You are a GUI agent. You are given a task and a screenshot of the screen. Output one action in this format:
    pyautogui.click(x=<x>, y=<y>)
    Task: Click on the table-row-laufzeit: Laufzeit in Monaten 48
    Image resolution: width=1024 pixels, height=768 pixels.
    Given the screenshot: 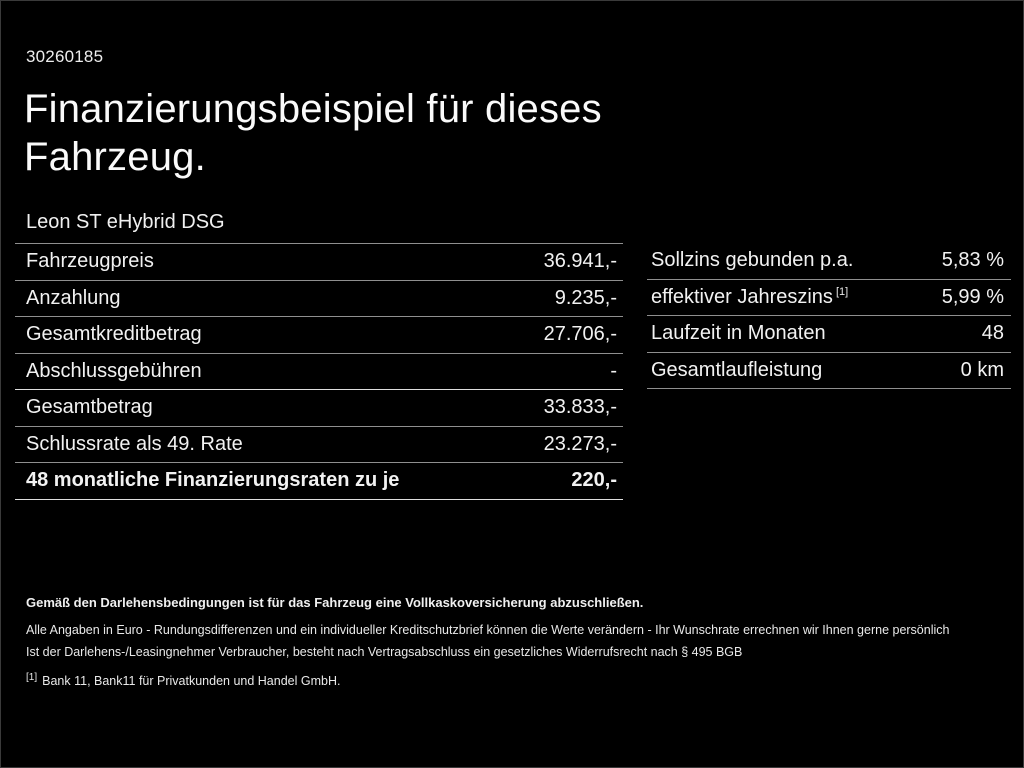 What is the action you would take?
    pyautogui.click(x=829, y=334)
    